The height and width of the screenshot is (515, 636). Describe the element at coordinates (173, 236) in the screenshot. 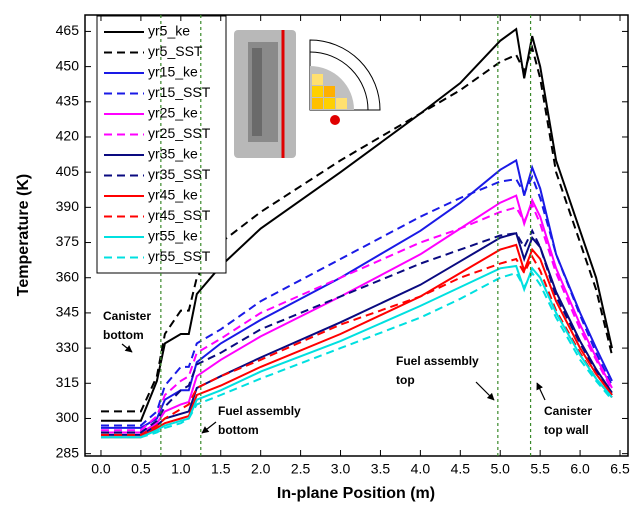

I see `legend-label: yr55_ke` at that location.